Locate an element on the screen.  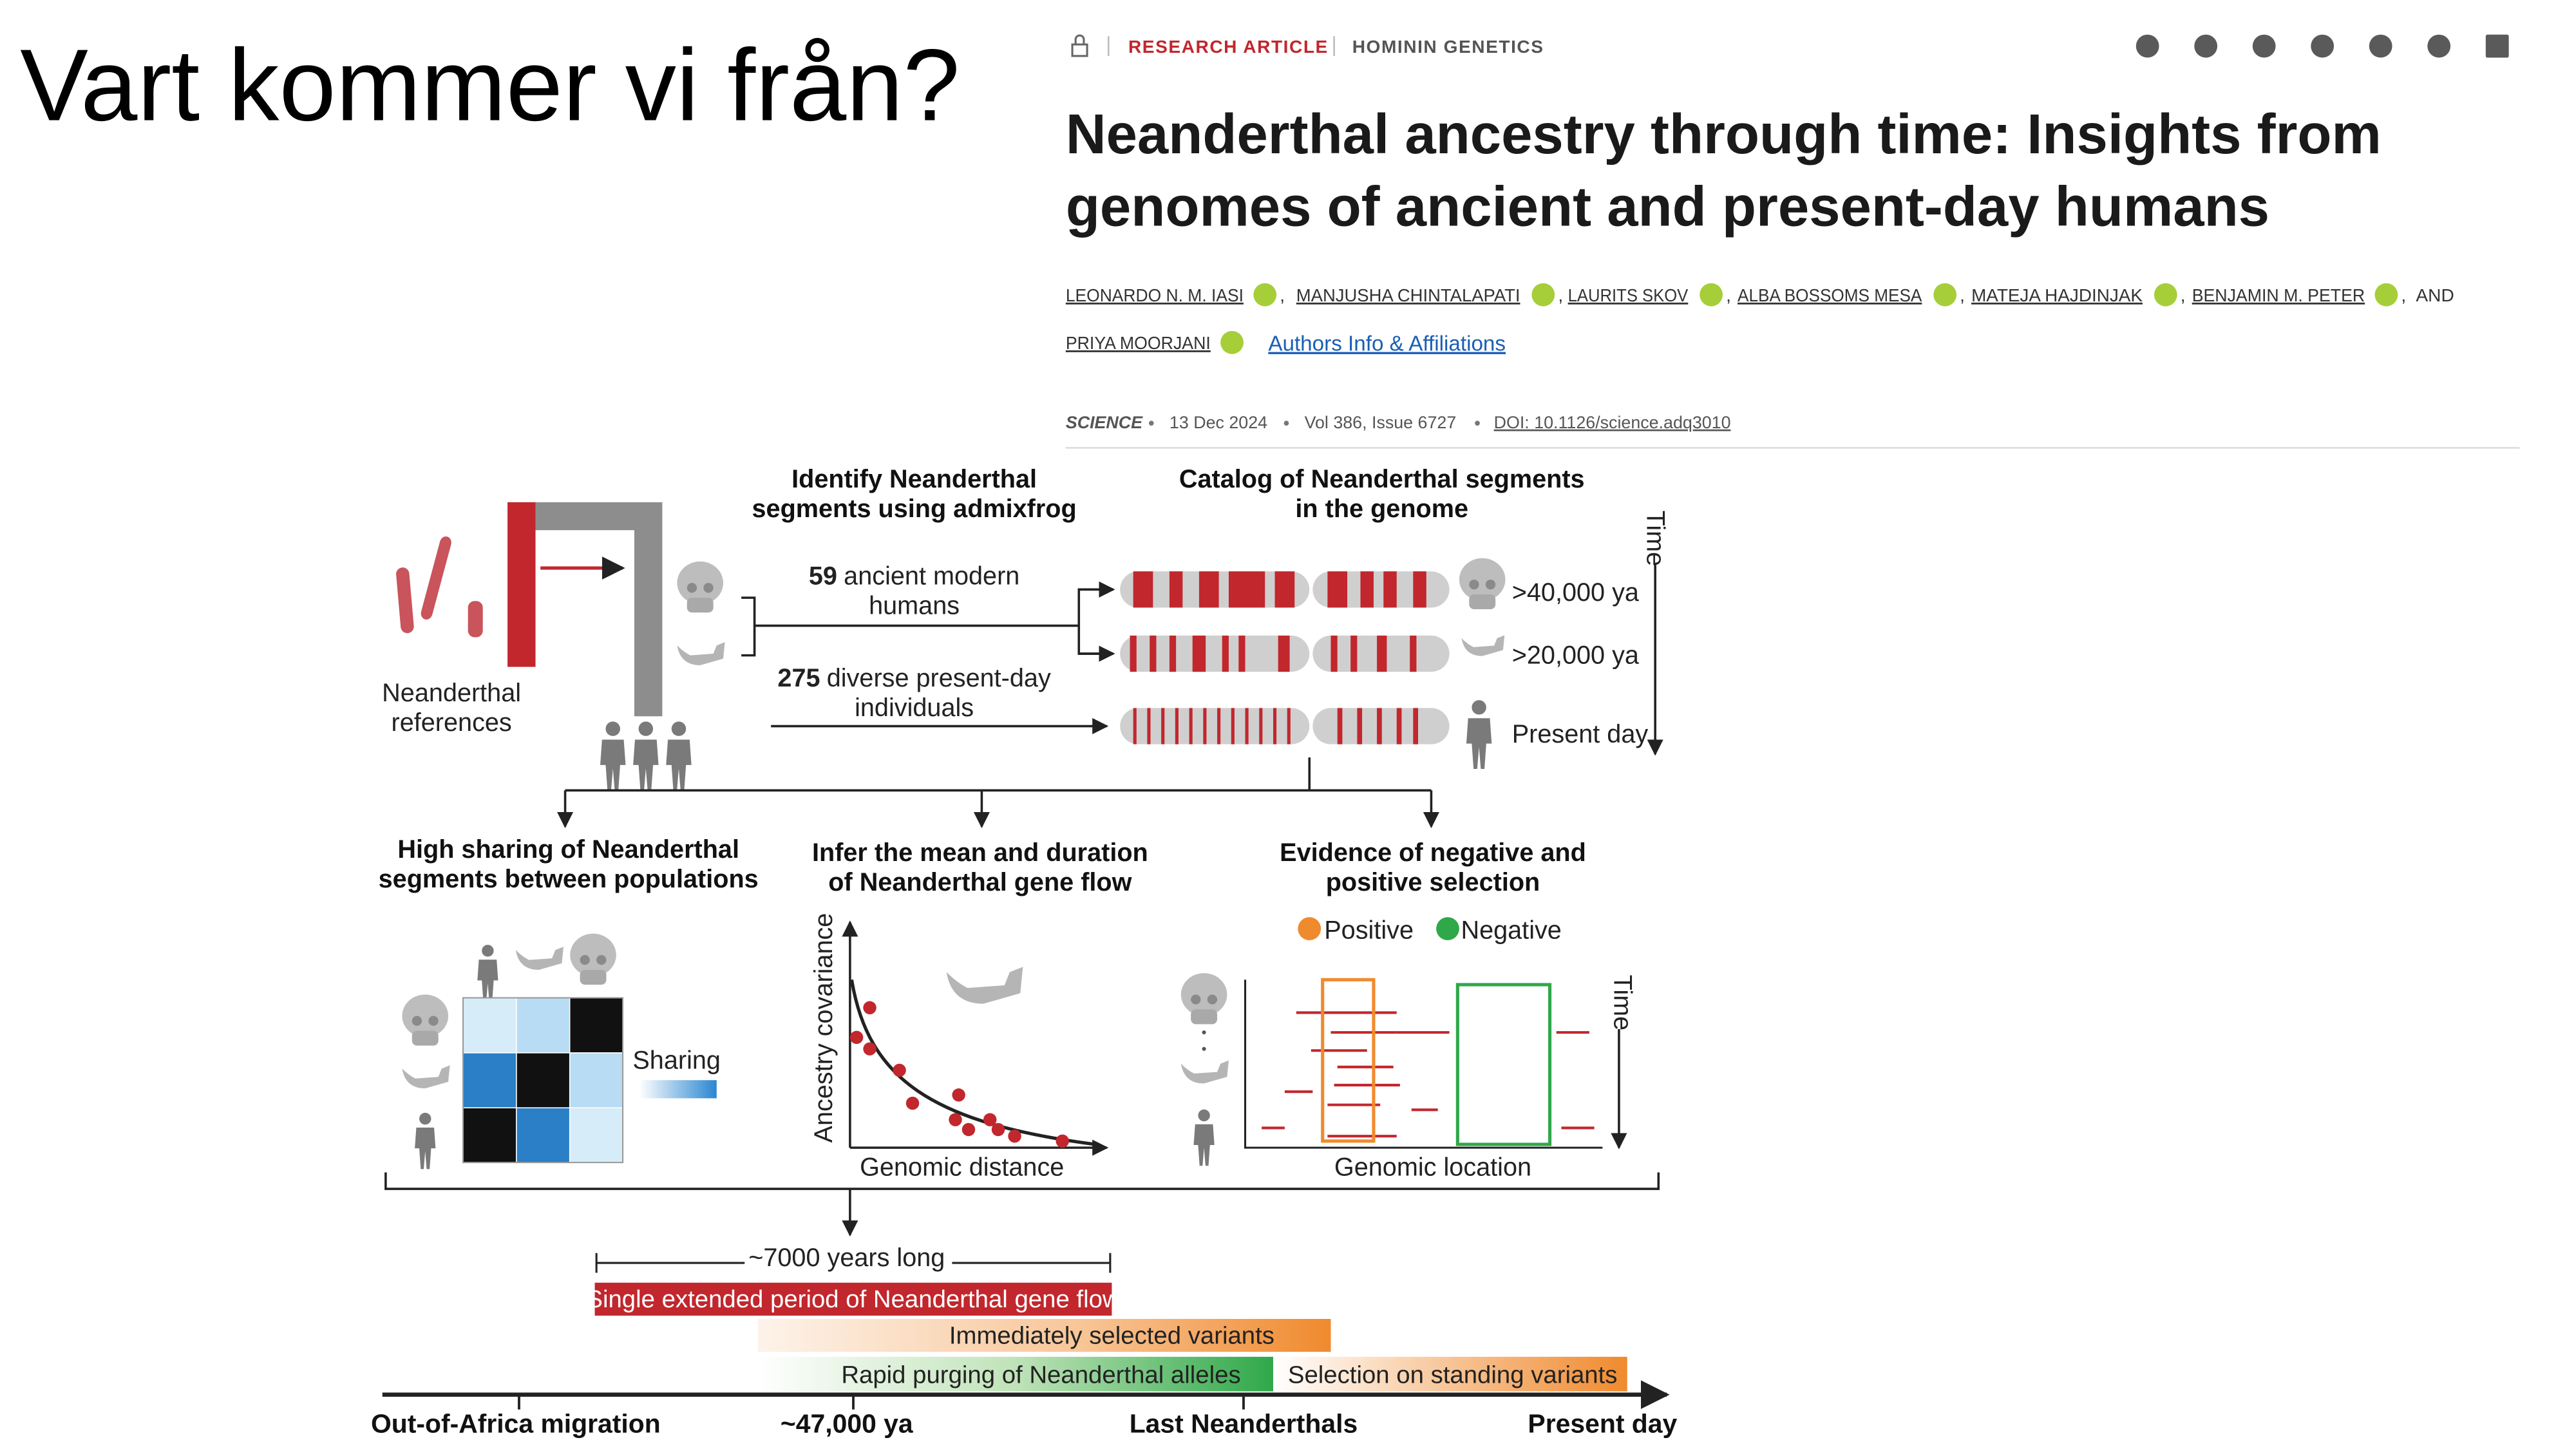
category: RESEARCH ARTICLE is located at coordinates (1228, 47).